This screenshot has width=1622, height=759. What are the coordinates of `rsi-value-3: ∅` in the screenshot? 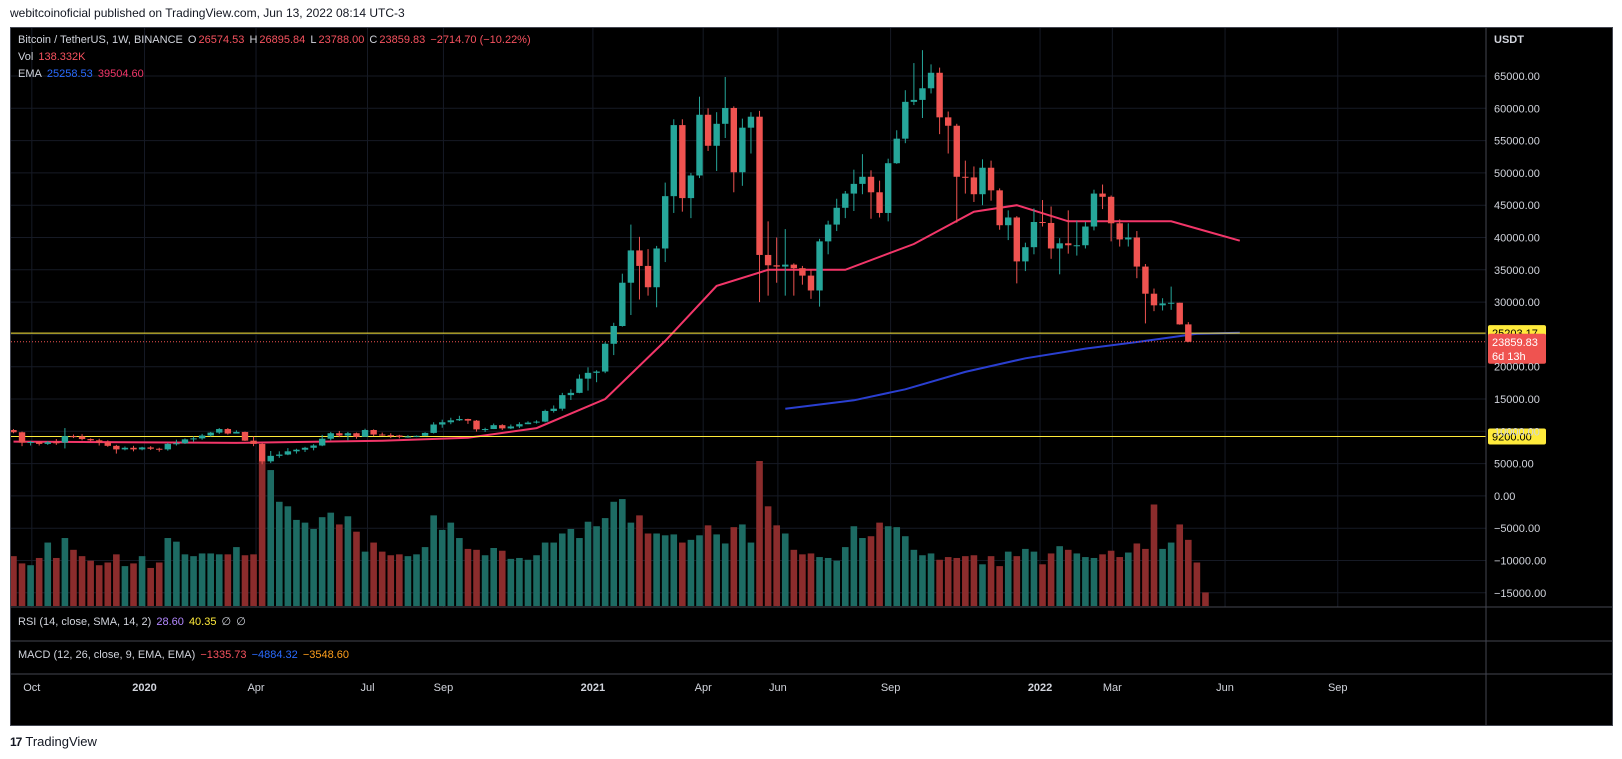 It's located at (226, 622).